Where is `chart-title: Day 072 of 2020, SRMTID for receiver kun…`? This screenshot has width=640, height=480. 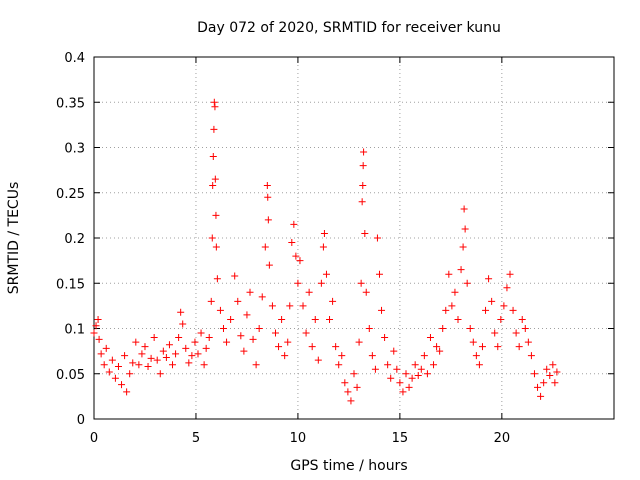
chart-title: Day 072 of 2020, SRMTID for receiver kun… is located at coordinates (349, 28).